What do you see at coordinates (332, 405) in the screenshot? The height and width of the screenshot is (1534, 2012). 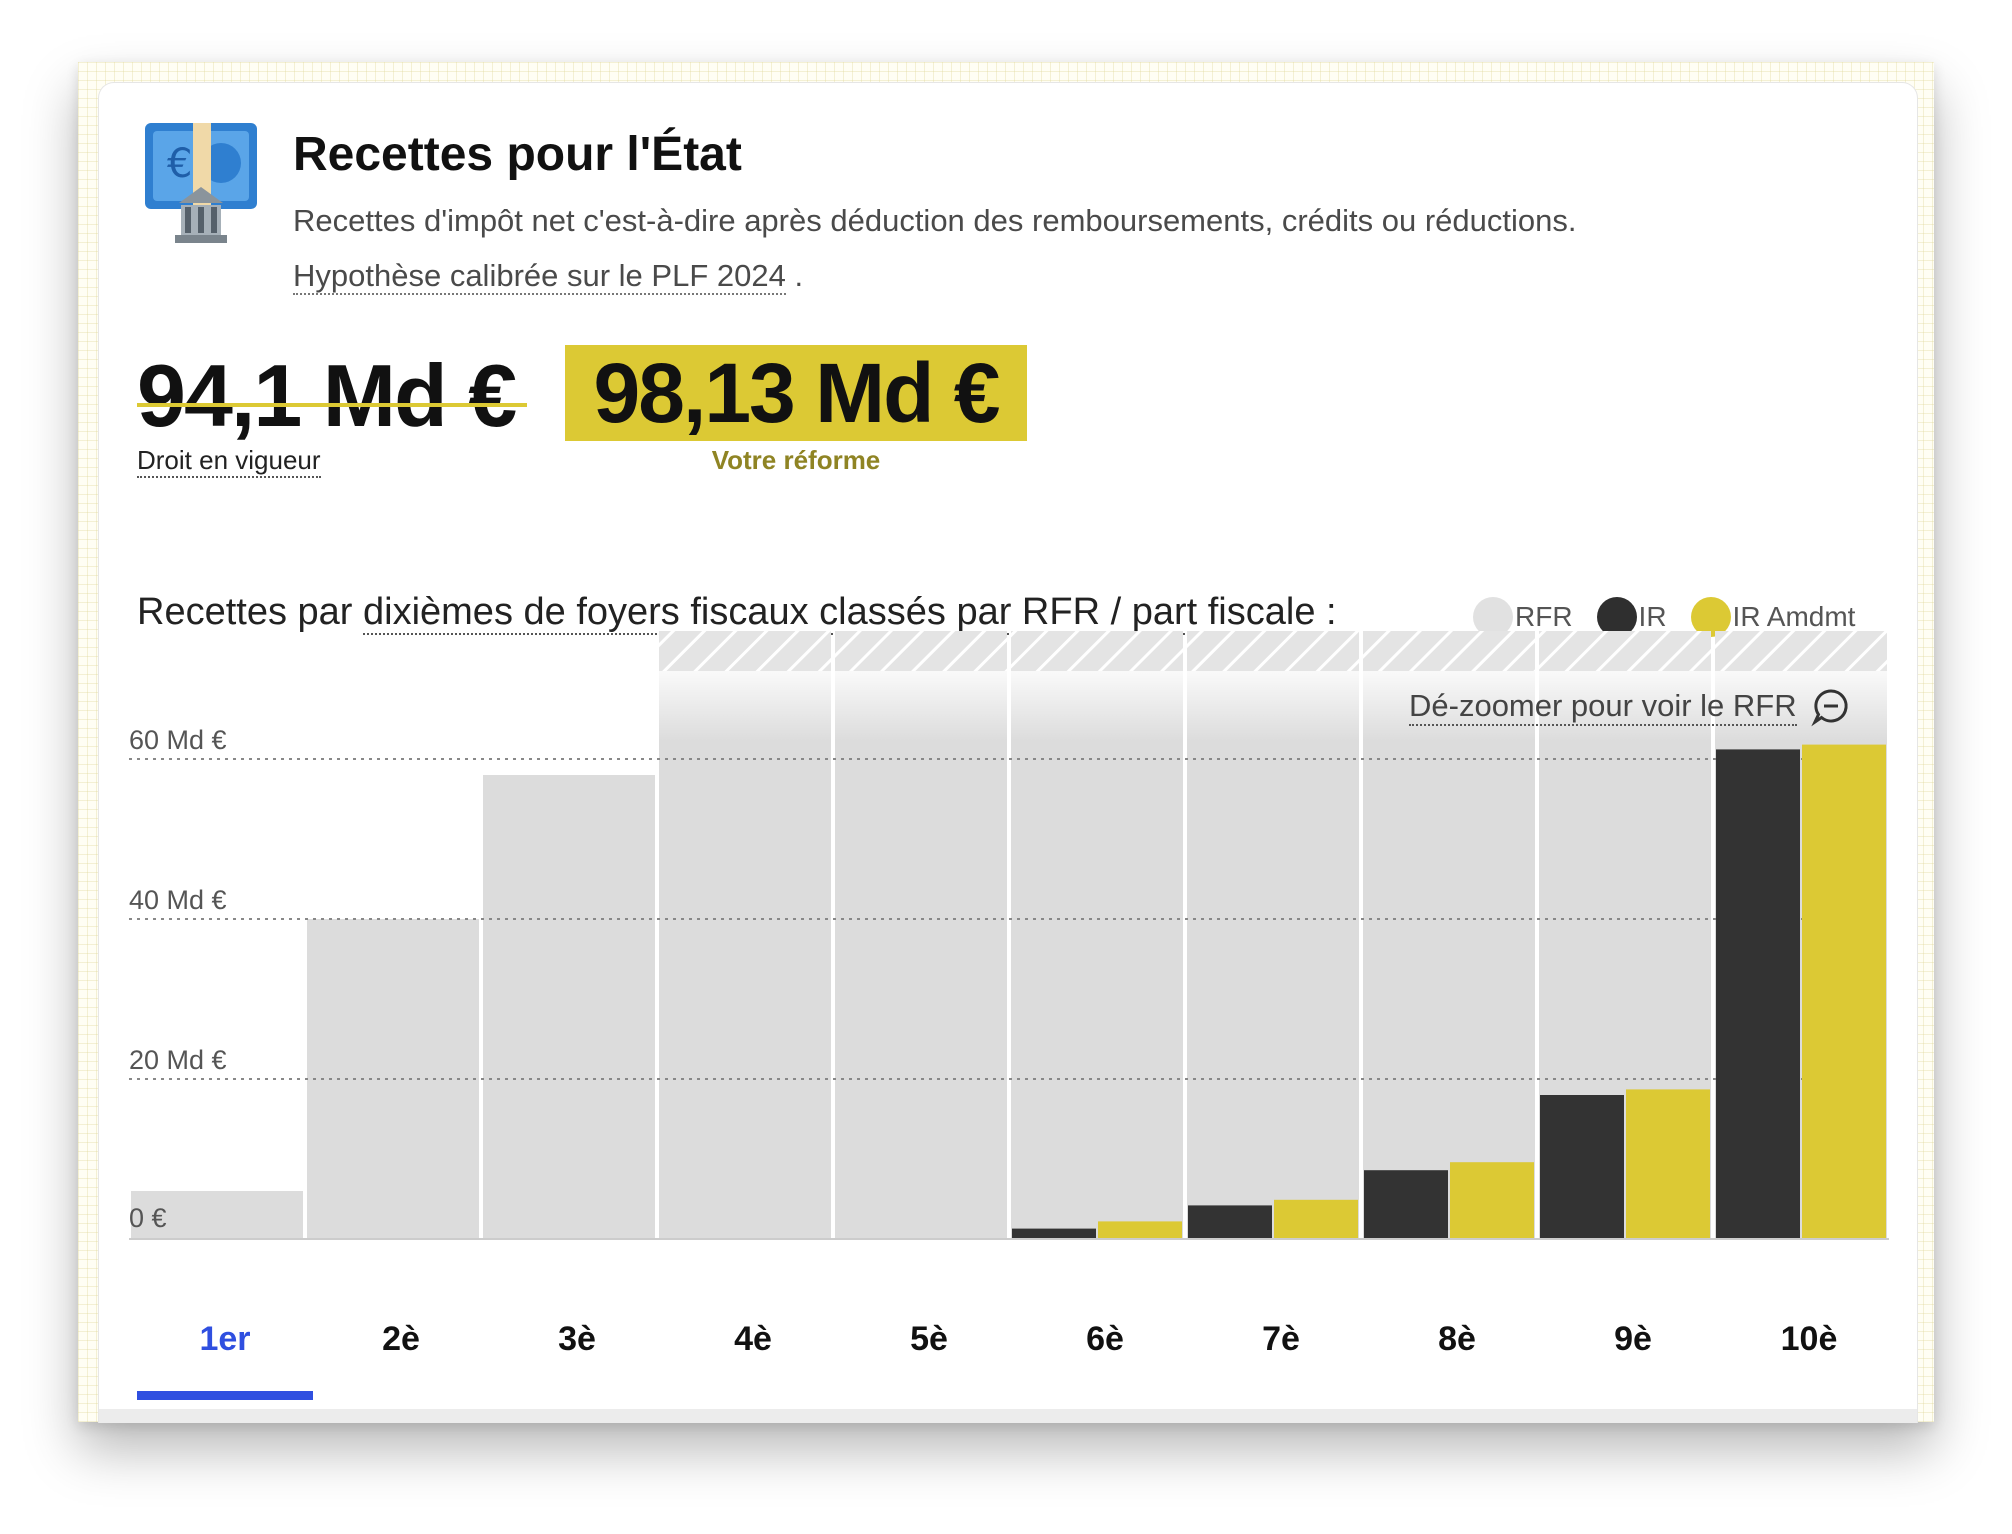 I see `strikethrough-line` at bounding box center [332, 405].